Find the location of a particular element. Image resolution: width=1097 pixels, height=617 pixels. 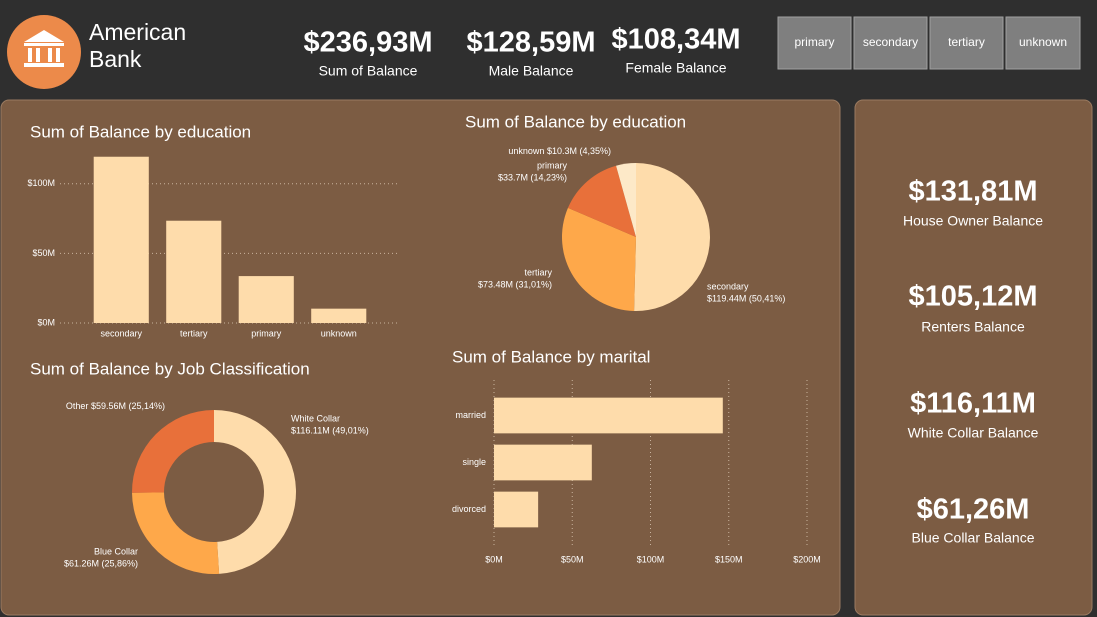

kpi-label: Sum of Balance is located at coordinates (368, 71).